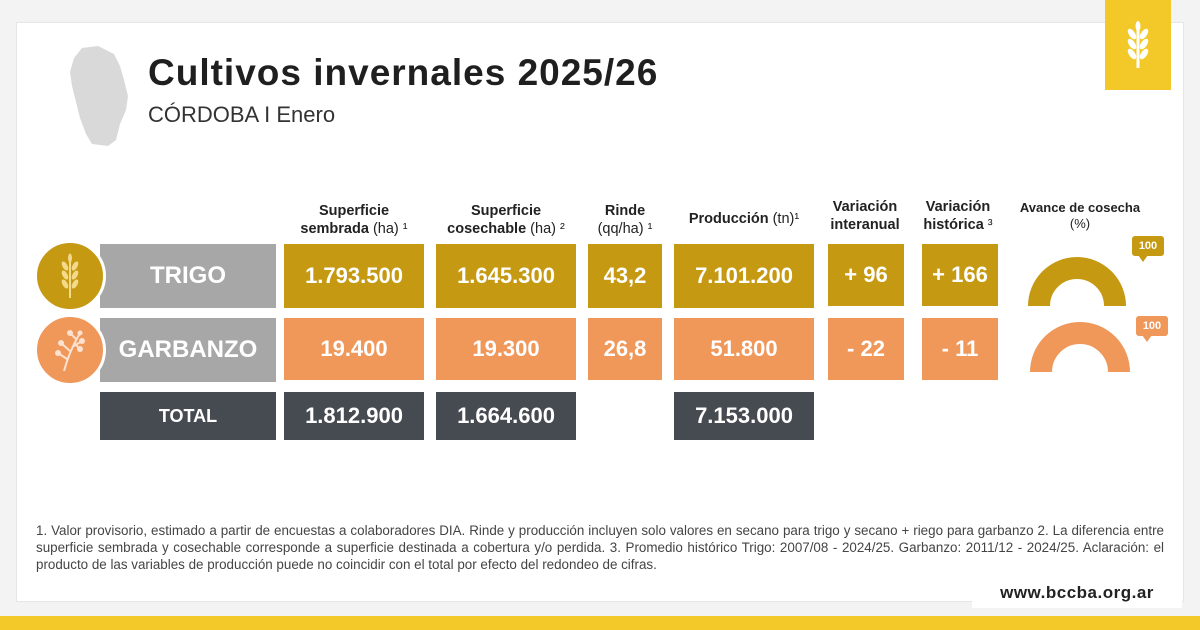  What do you see at coordinates (625, 276) in the screenshot?
I see `trigo-rinde: 43,2` at bounding box center [625, 276].